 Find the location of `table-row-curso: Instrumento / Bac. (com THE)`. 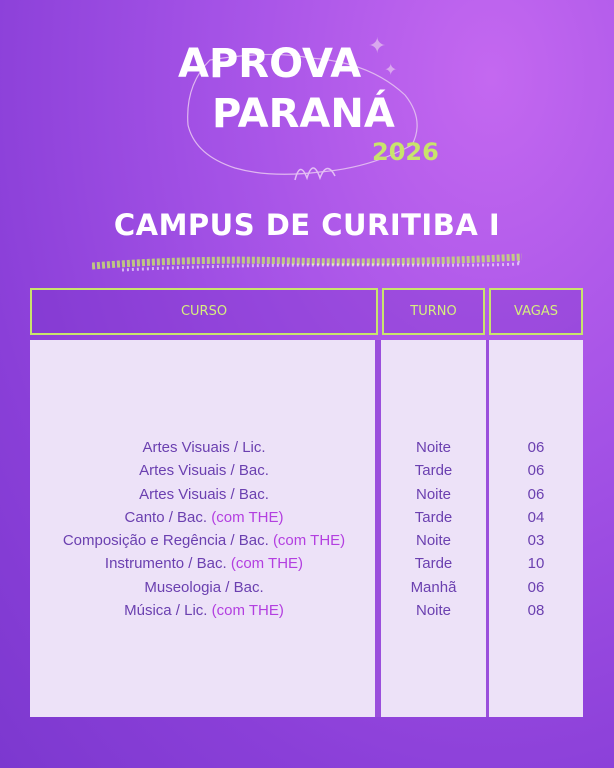

table-row-curso: Instrumento / Bac. (com THE) is located at coordinates (204, 563).